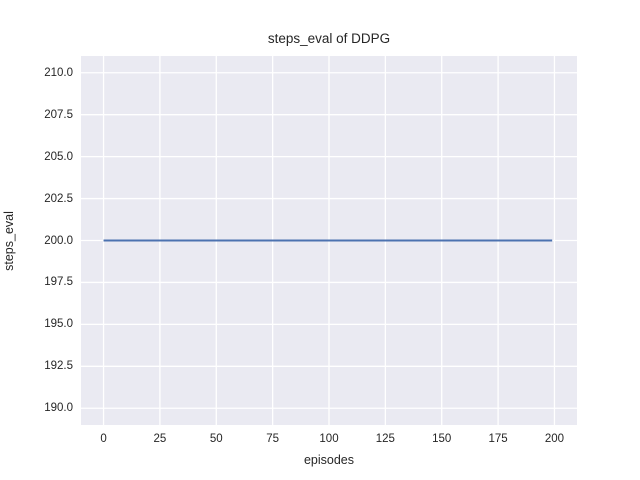 Image resolution: width=640 pixels, height=480 pixels. I want to click on y-tick-label: 207.5, so click(58, 114).